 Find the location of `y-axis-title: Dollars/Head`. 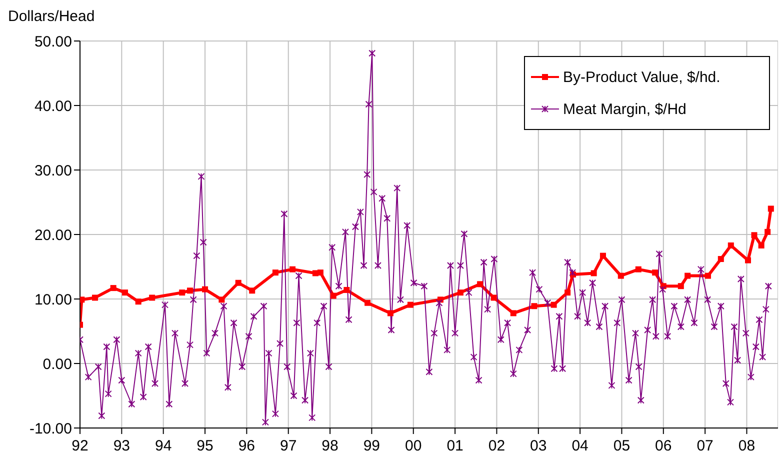

y-axis-title: Dollars/Head is located at coordinates (51, 16).